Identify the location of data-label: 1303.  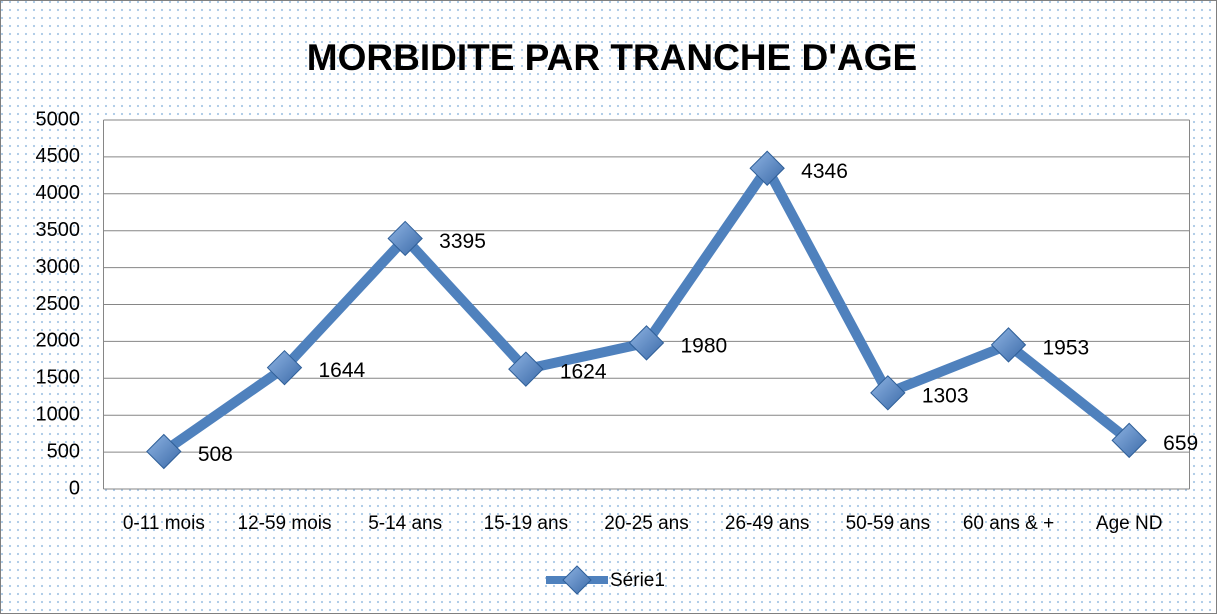
(945, 395).